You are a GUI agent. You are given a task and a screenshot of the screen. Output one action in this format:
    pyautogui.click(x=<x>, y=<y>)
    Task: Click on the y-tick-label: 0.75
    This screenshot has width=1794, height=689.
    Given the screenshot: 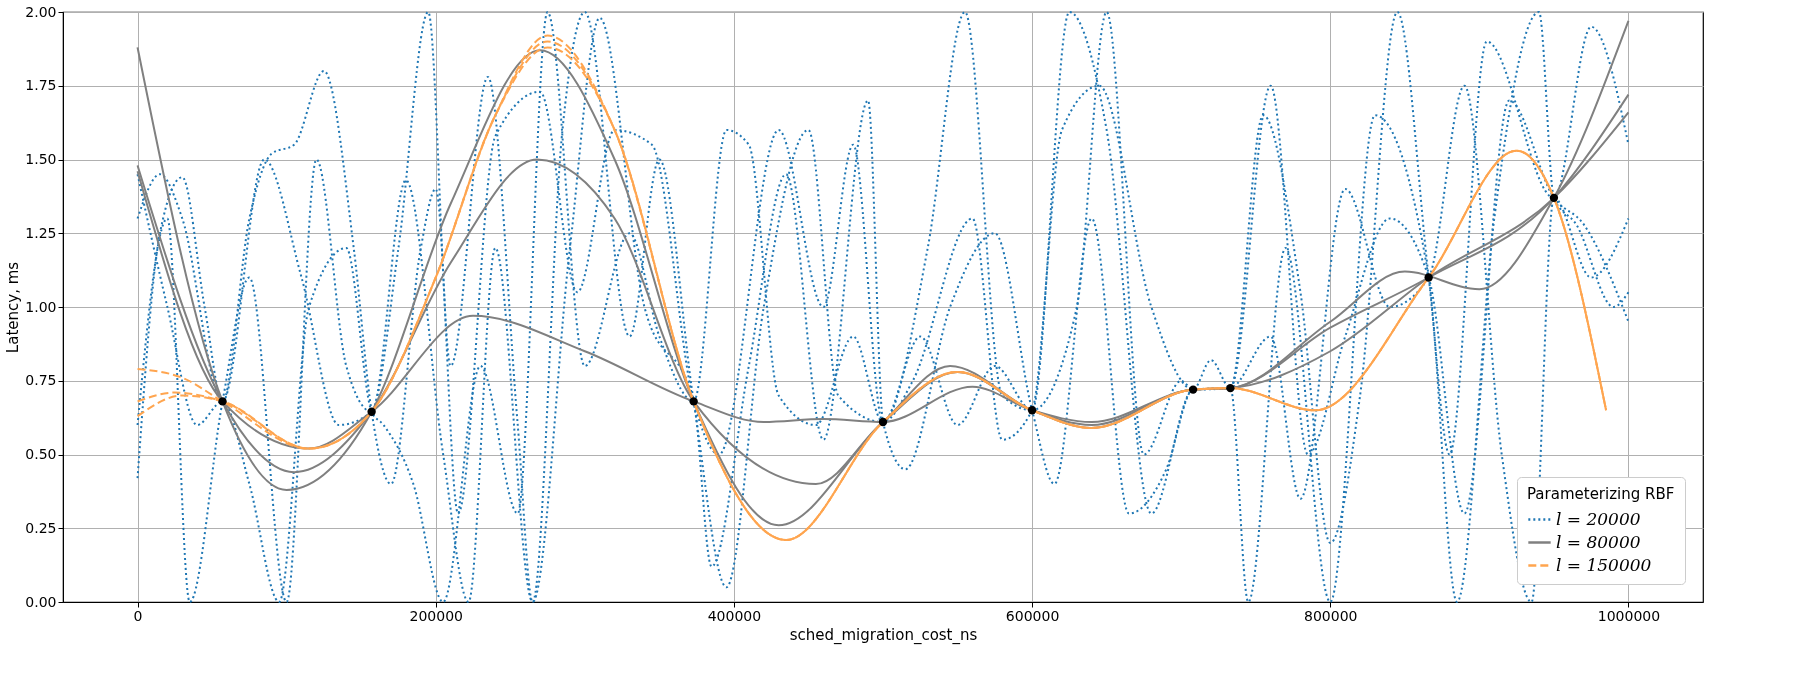 What is the action you would take?
    pyautogui.click(x=41, y=380)
    